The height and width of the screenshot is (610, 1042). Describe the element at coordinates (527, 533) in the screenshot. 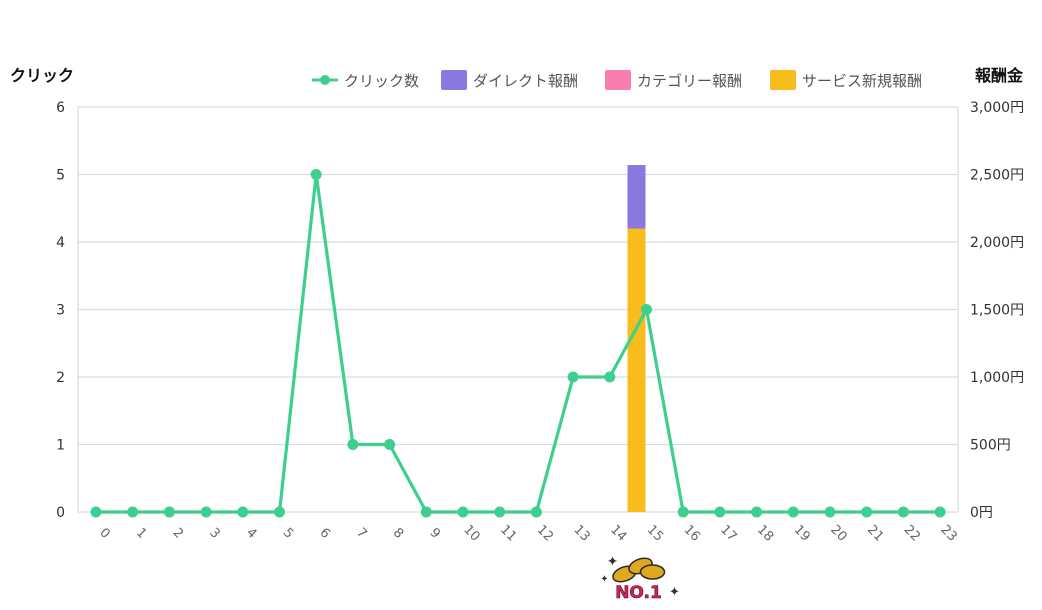

I see `x-axis: 0 1 2 3 4 5 6 7 8 9 10 11 12 13 14 15 16 17 18 19 20 21 22 23` at that location.